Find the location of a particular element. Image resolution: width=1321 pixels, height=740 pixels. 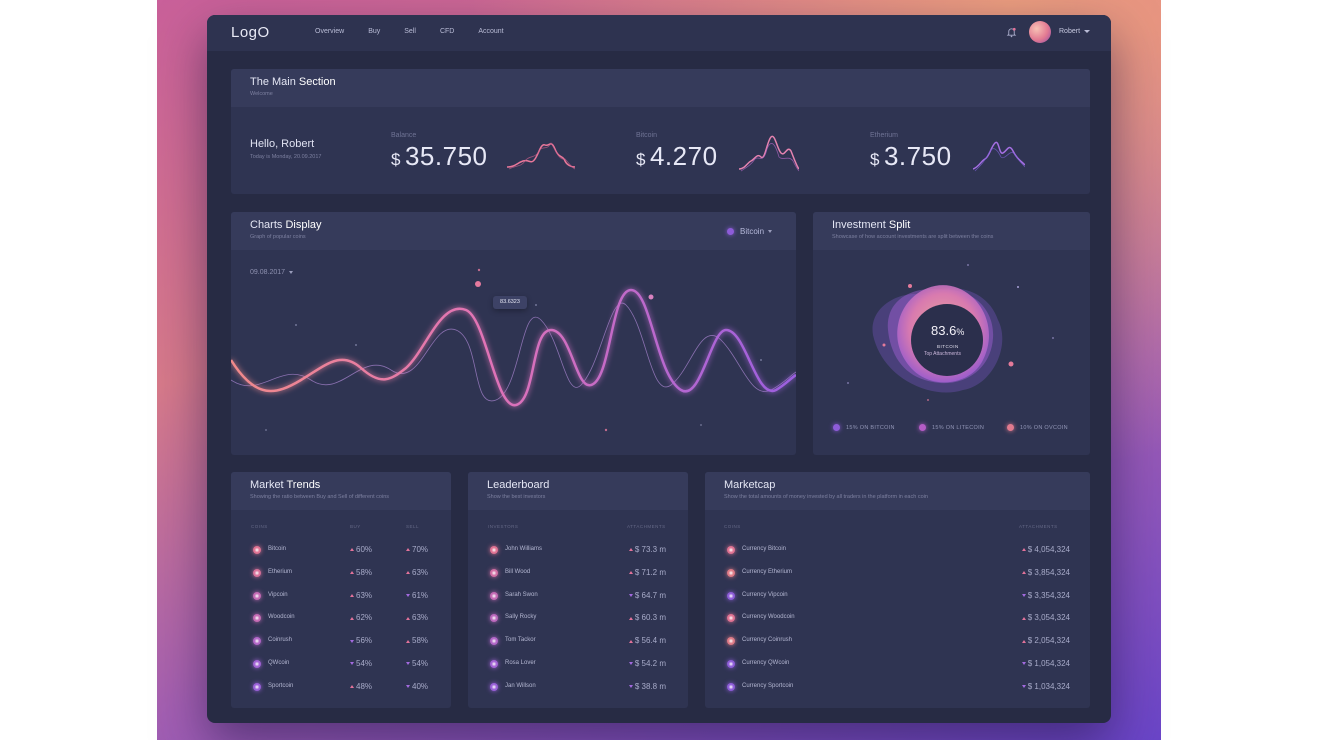

table-row: Currency Etherium $ 3,854,324 is located at coordinates (897, 573).